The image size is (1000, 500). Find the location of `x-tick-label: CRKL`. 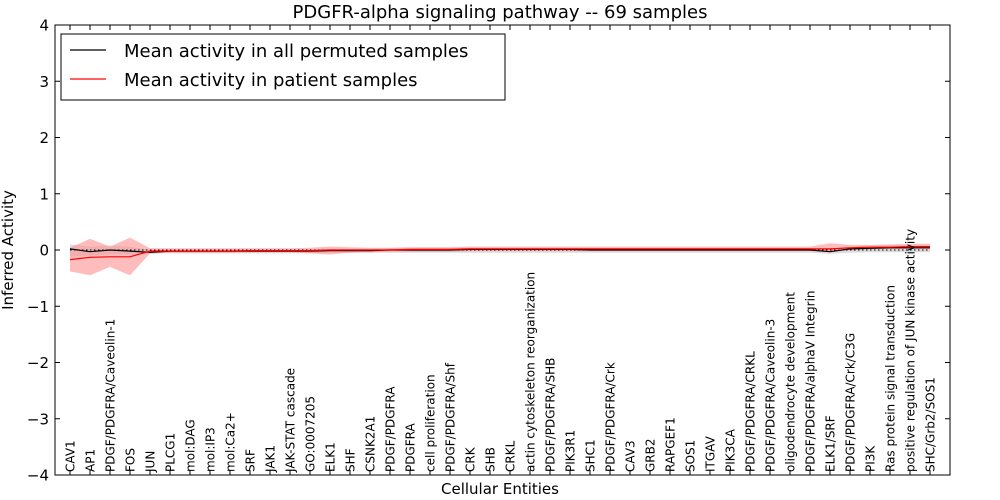

x-tick-label: CRKL is located at coordinates (511, 456).